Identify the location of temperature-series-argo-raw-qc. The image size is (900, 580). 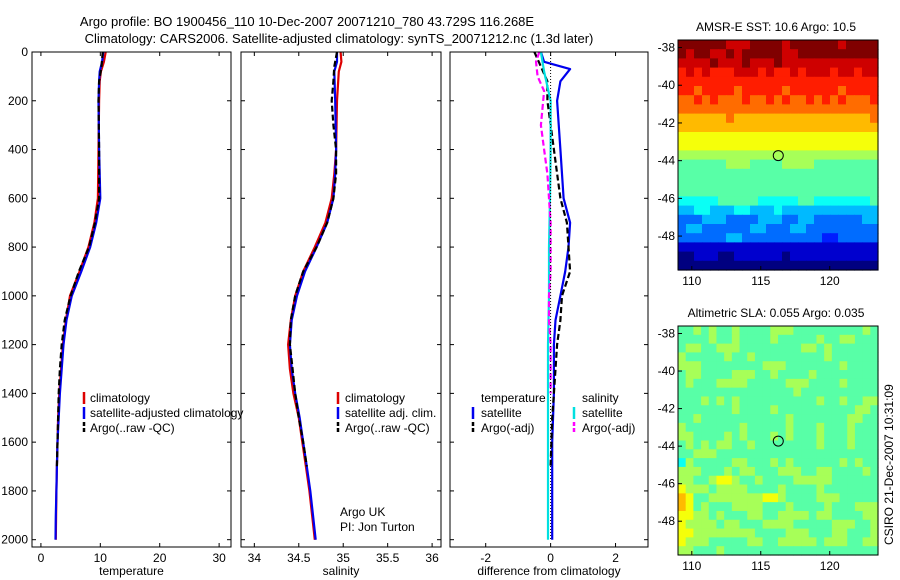
(79, 259).